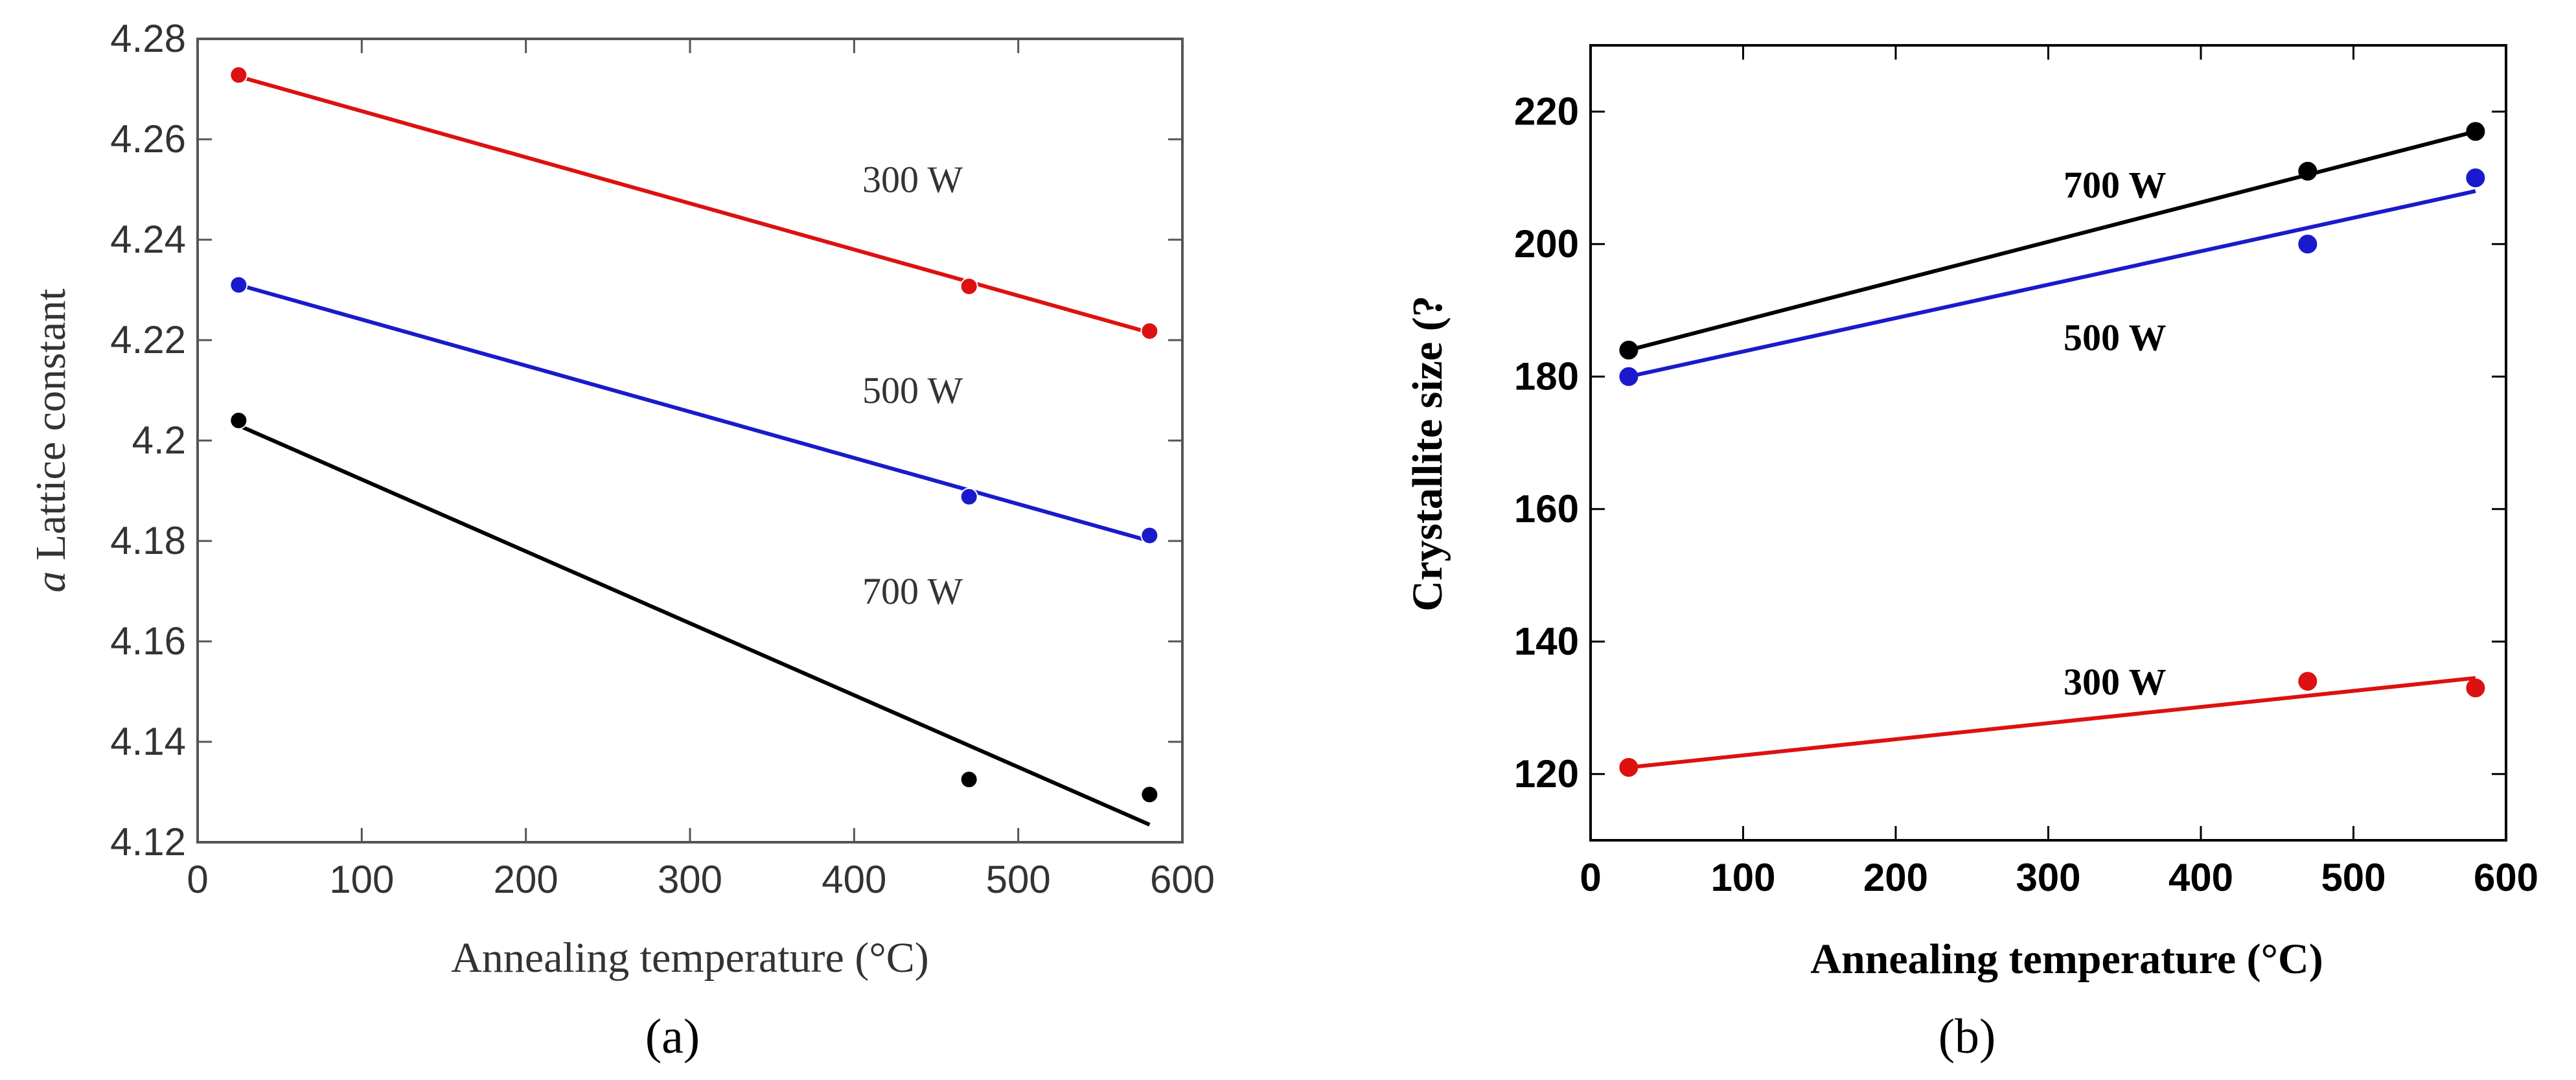  What do you see at coordinates (1546, 376) in the screenshot?
I see `panel-b-y-tick-label: 180` at bounding box center [1546, 376].